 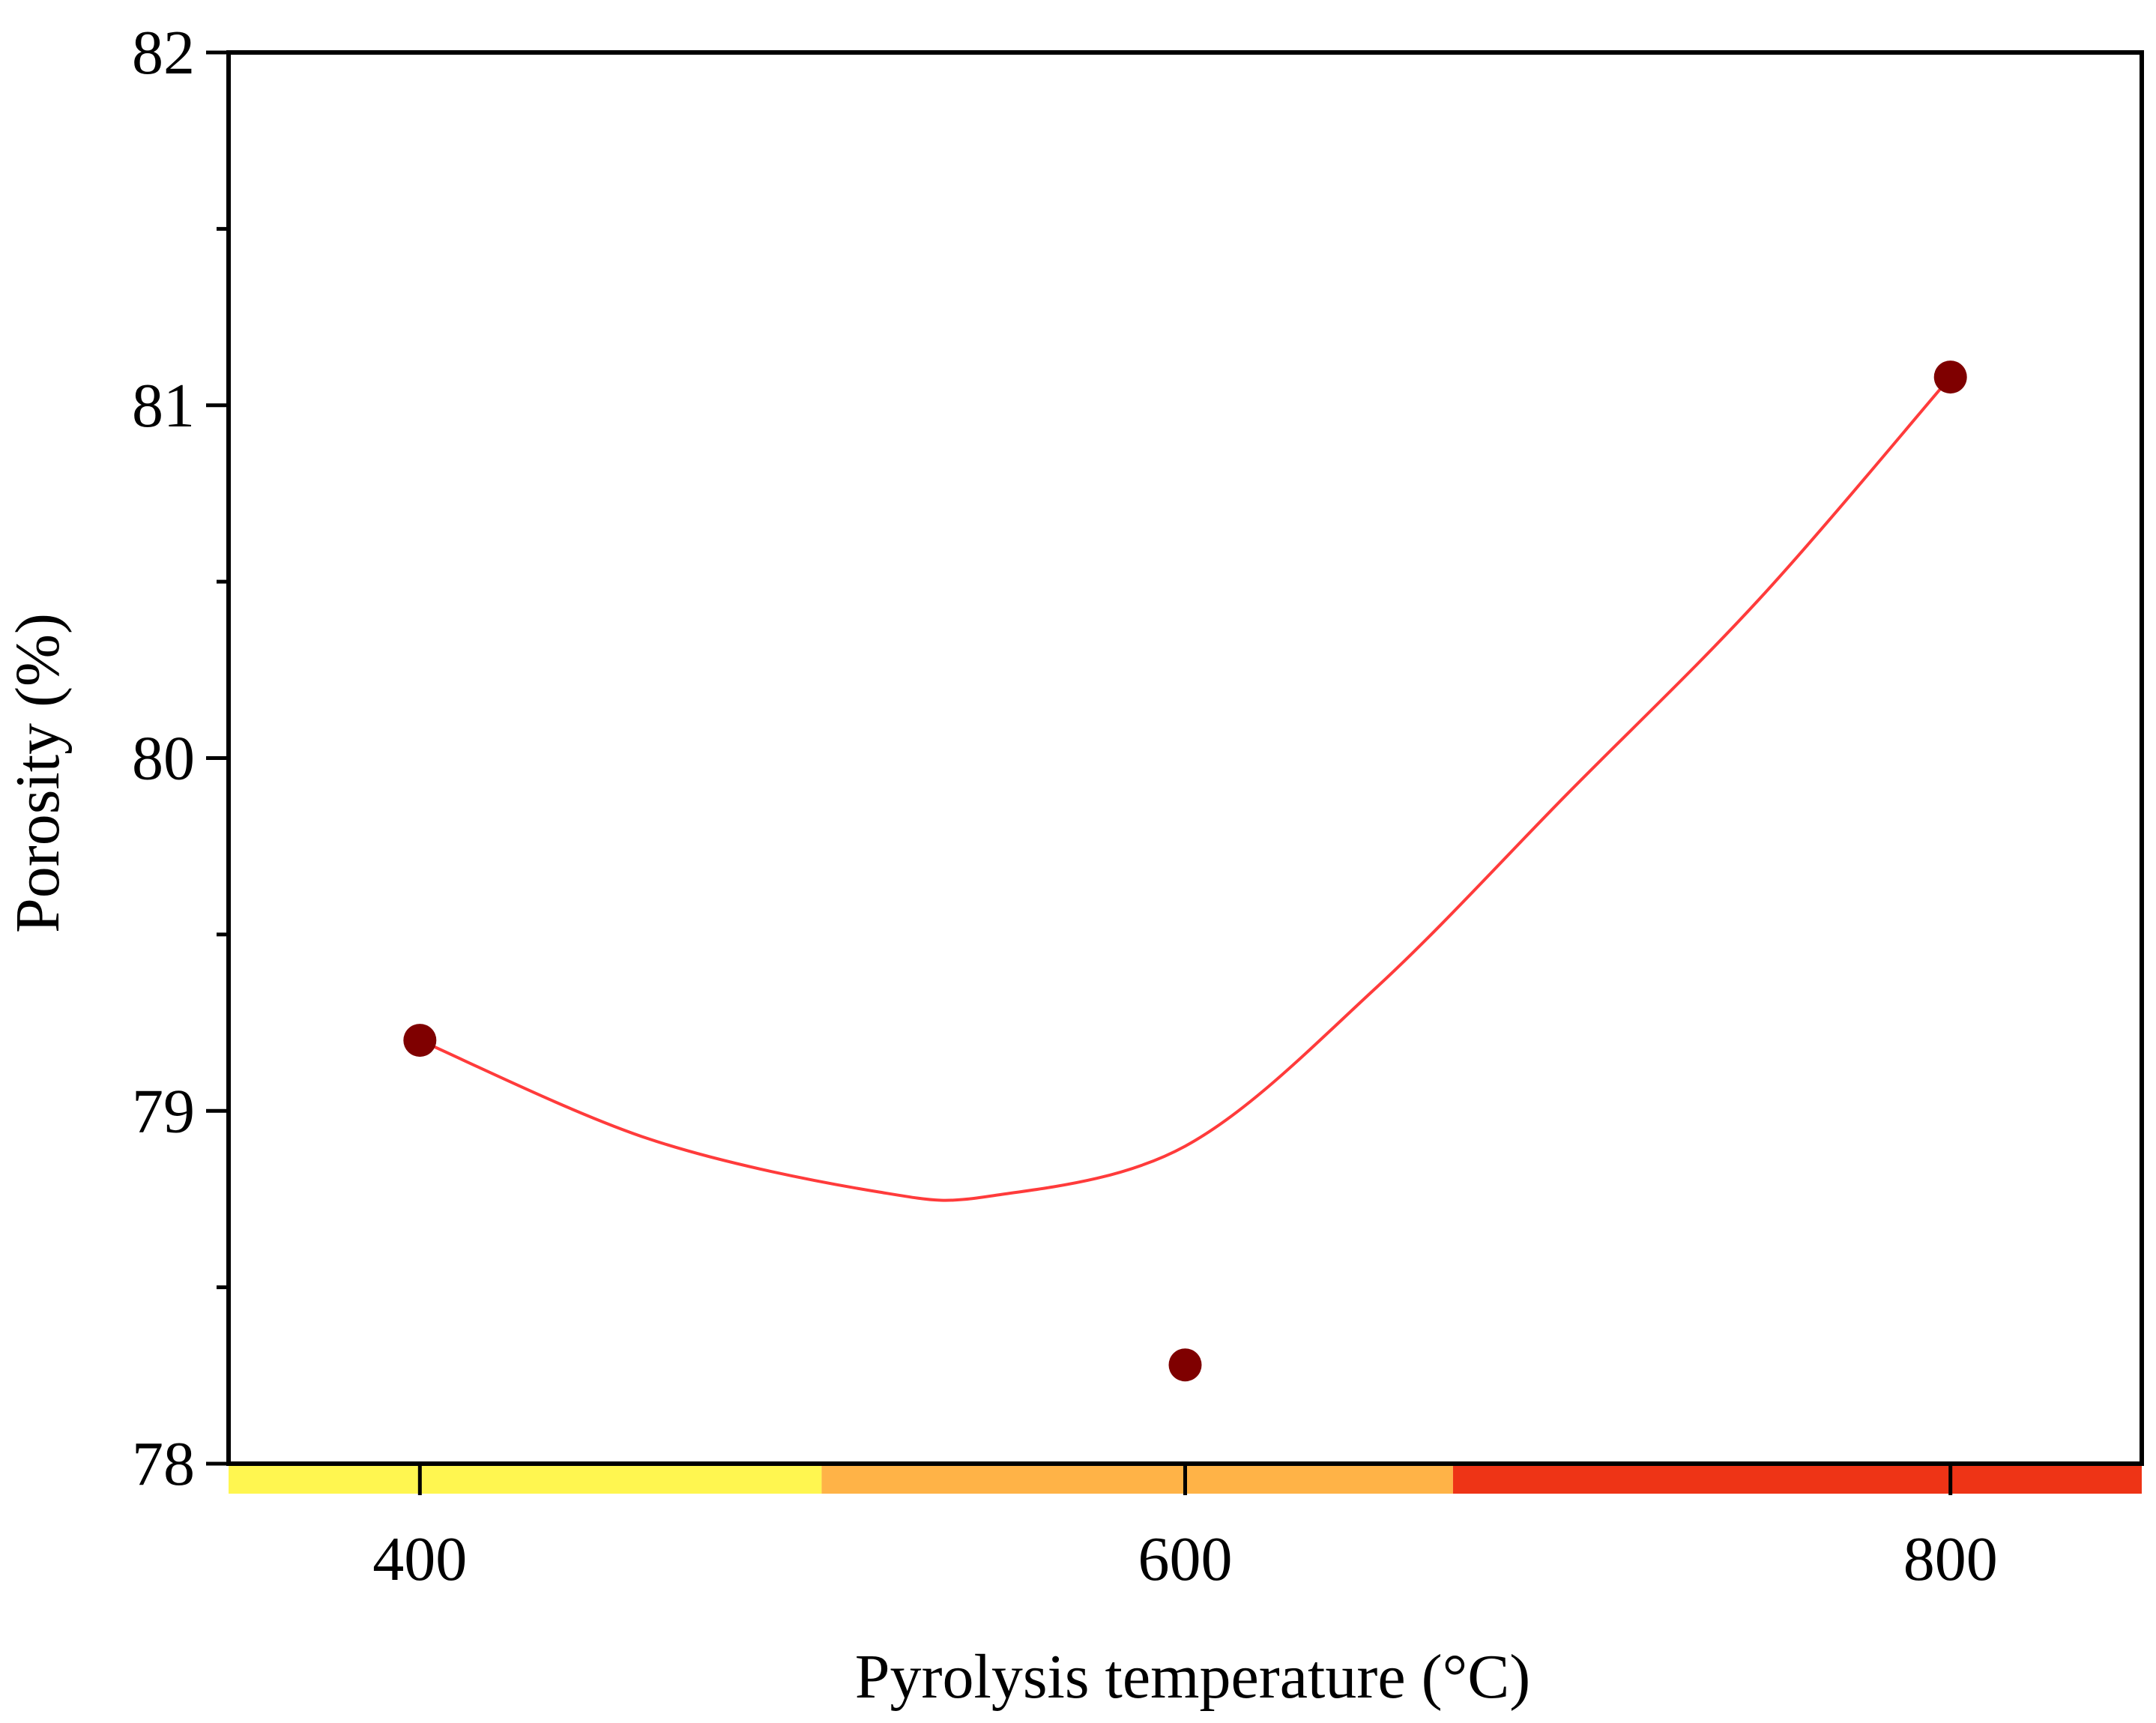 I want to click on y-tick-label: 79, so click(x=163, y=1111).